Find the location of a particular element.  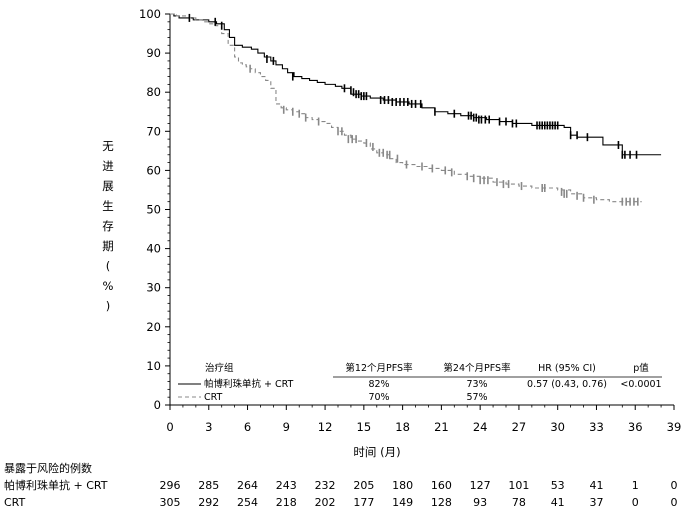

y-tick-label-90: 90 is located at coordinates (153, 53).